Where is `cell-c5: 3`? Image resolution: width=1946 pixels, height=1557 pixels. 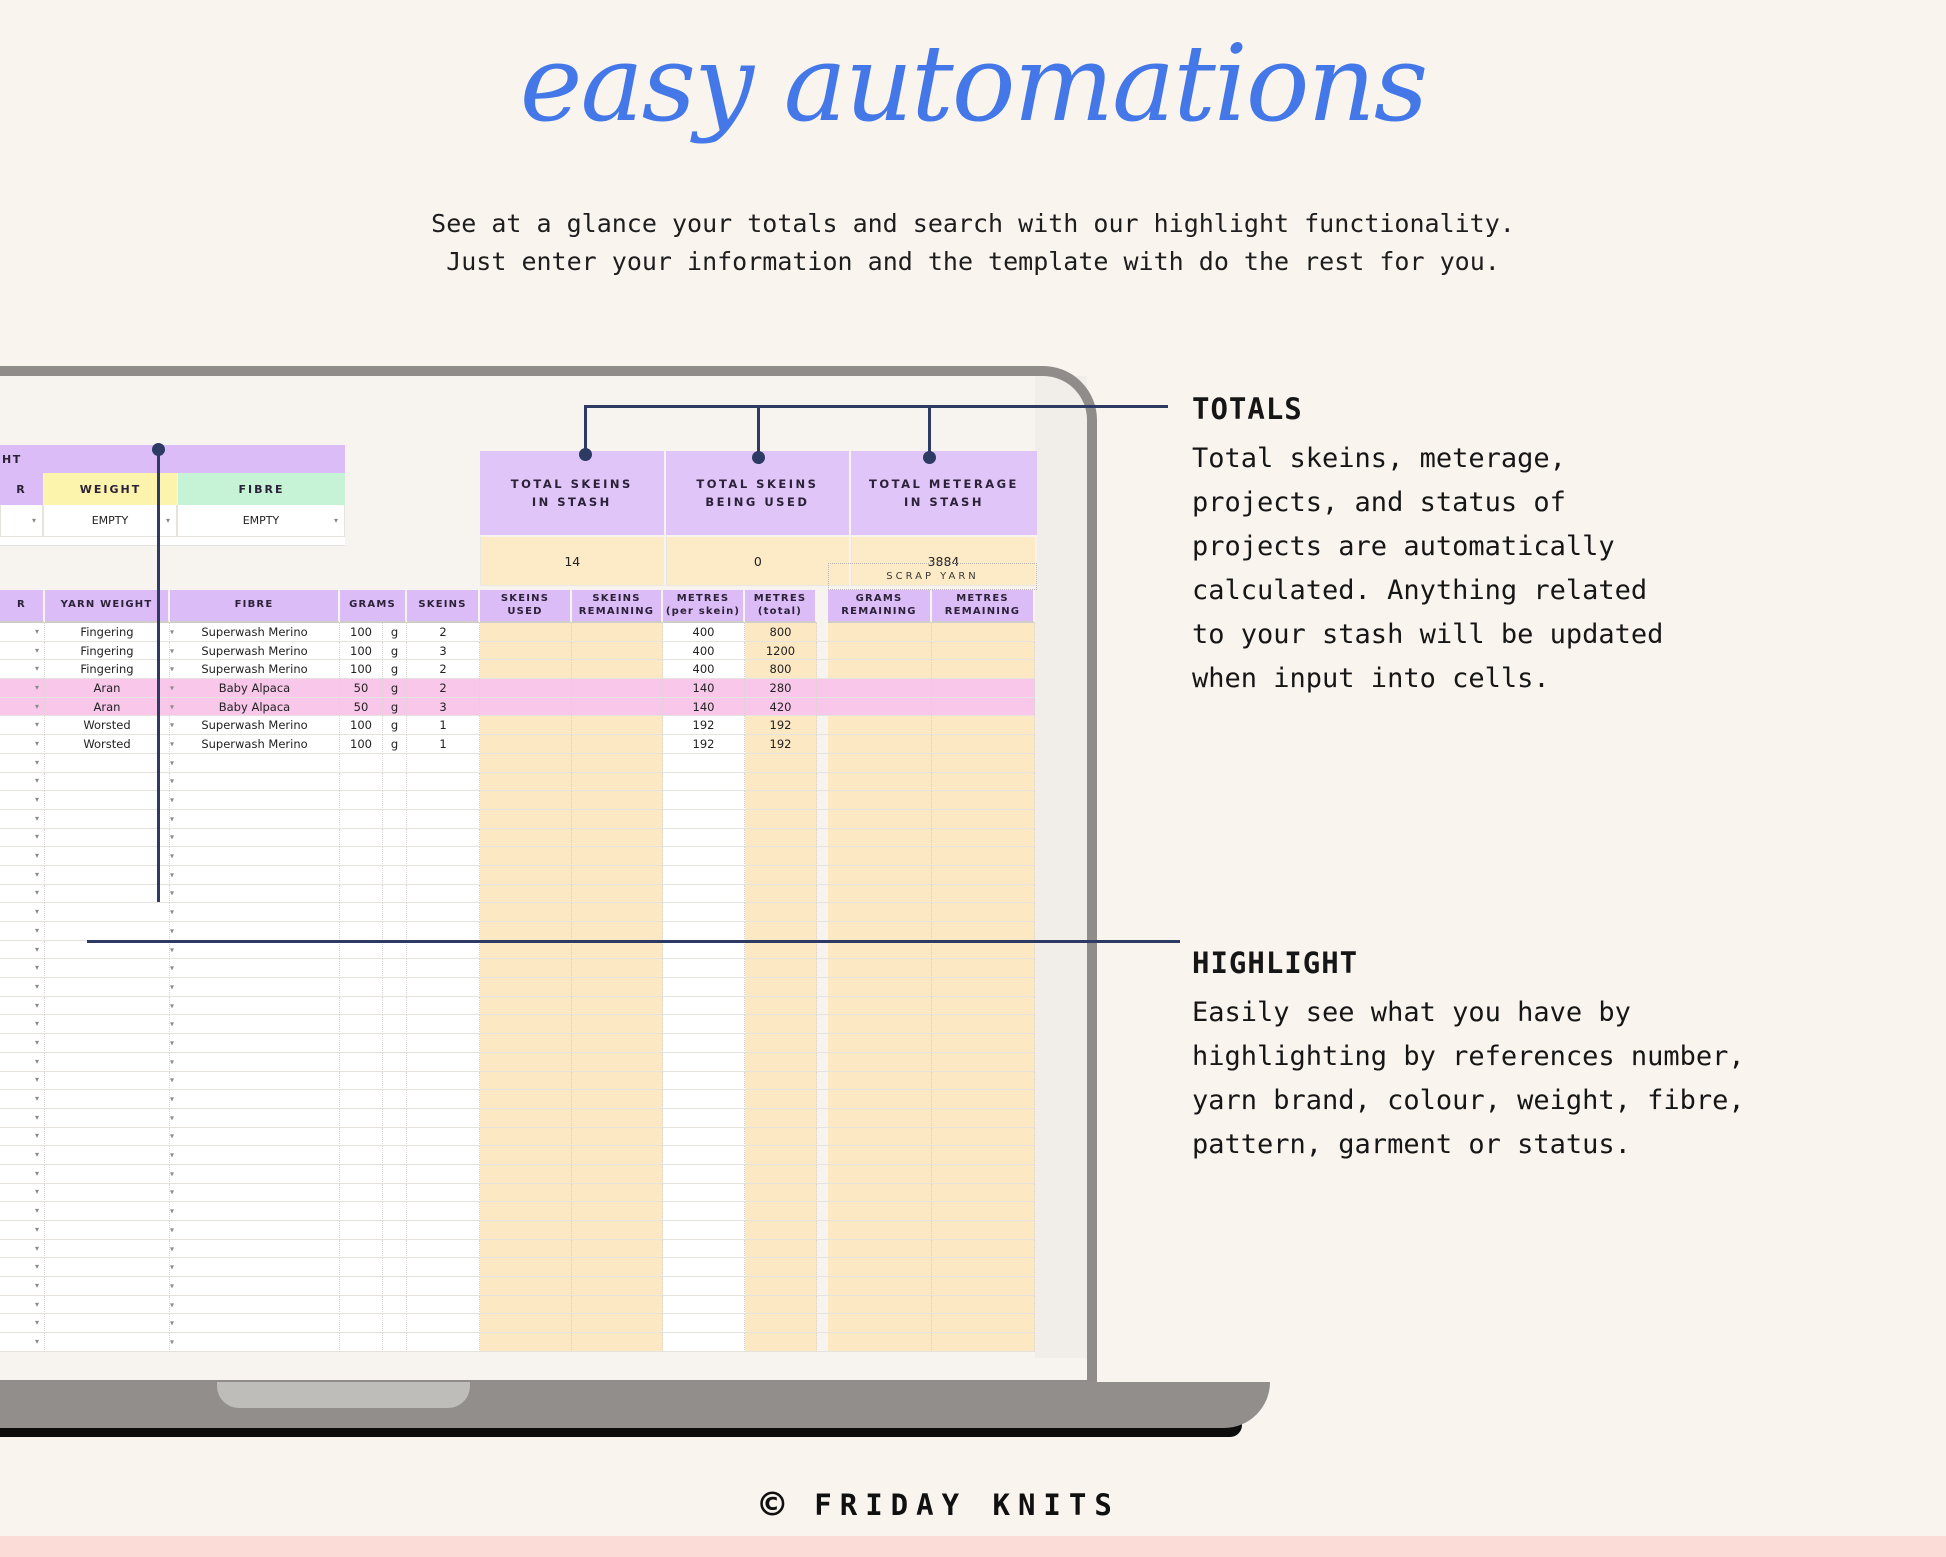
cell-c5: 3 is located at coordinates (443, 707).